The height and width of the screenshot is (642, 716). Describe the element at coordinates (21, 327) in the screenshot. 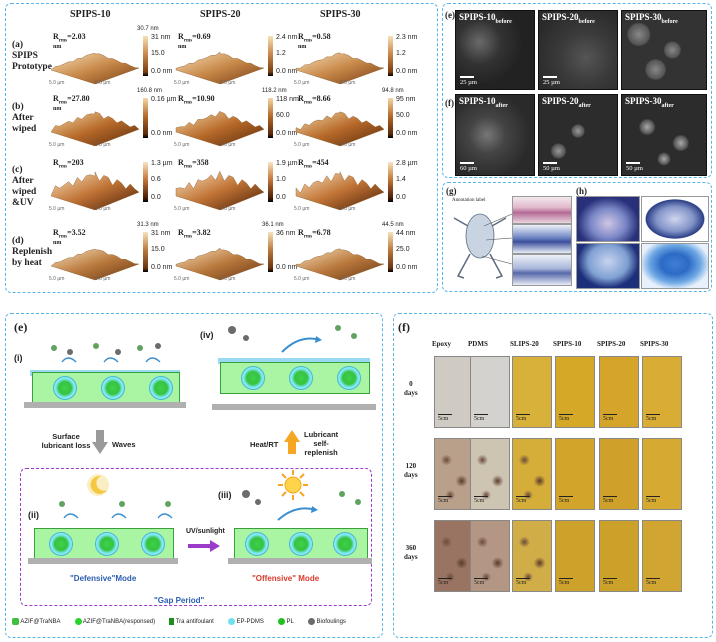

I see `scheme-label: (e)` at that location.